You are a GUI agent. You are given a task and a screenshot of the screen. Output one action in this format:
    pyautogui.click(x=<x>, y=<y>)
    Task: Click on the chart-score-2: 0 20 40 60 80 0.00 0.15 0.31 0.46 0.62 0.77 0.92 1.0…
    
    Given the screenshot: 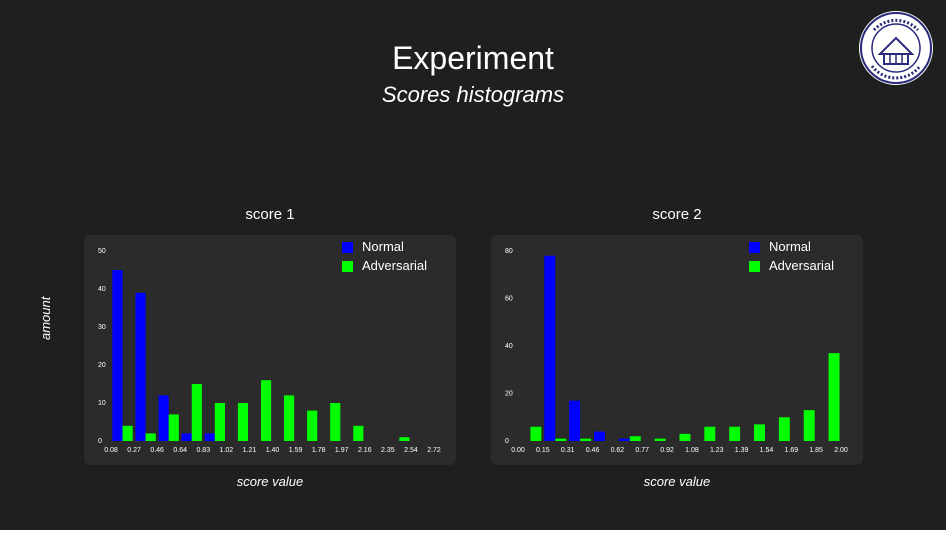 What is the action you would take?
    pyautogui.click(x=676, y=346)
    